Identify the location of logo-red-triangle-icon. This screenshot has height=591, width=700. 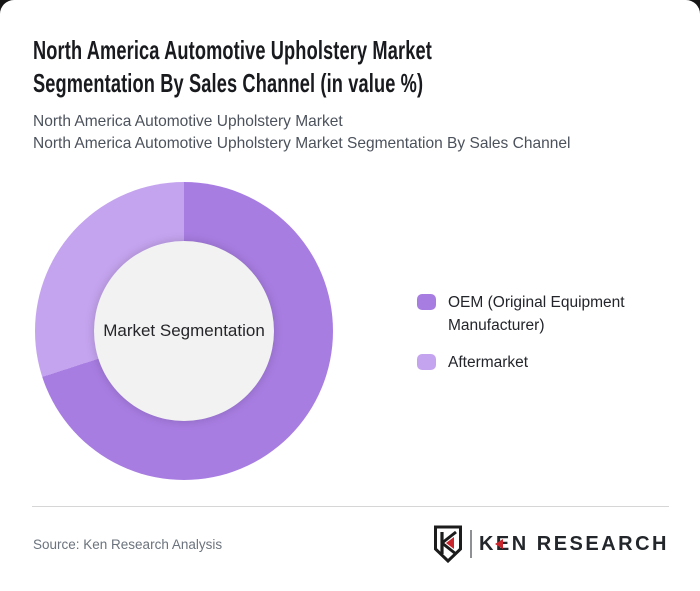
(498, 543).